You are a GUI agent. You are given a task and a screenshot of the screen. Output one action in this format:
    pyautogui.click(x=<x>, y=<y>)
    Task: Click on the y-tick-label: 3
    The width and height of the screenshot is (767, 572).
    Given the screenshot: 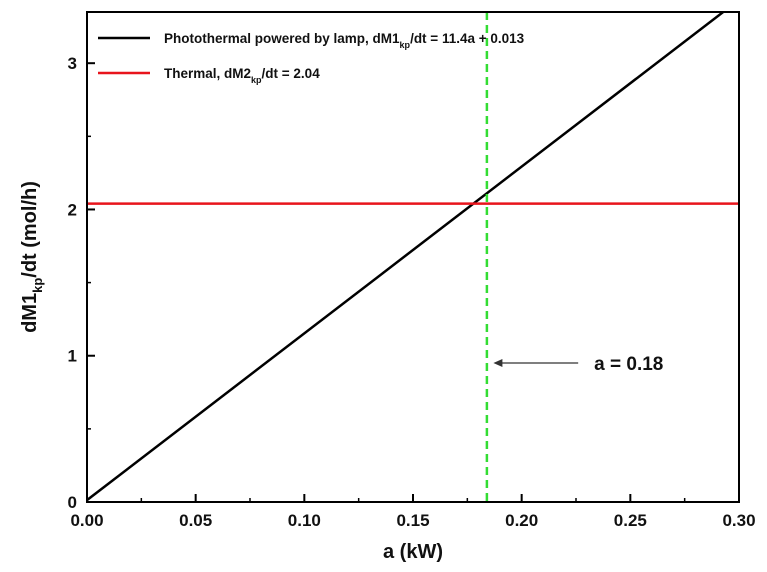 What is the action you would take?
    pyautogui.click(x=72, y=63)
    